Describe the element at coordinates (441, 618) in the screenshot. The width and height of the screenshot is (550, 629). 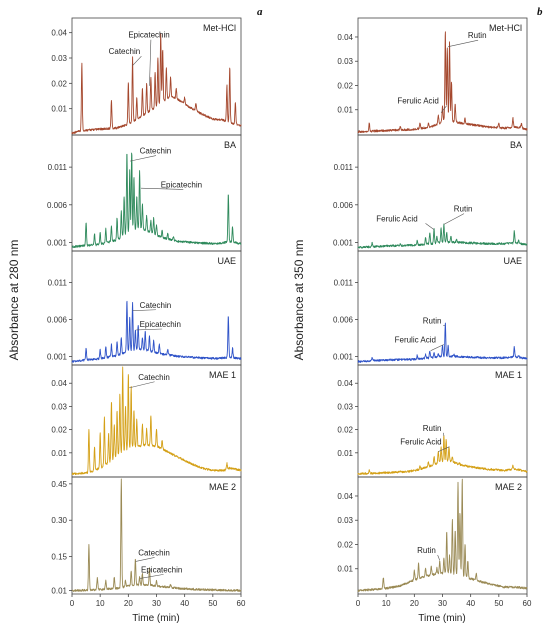
I see `column-b-x-axis-label: Time (min)` at that location.